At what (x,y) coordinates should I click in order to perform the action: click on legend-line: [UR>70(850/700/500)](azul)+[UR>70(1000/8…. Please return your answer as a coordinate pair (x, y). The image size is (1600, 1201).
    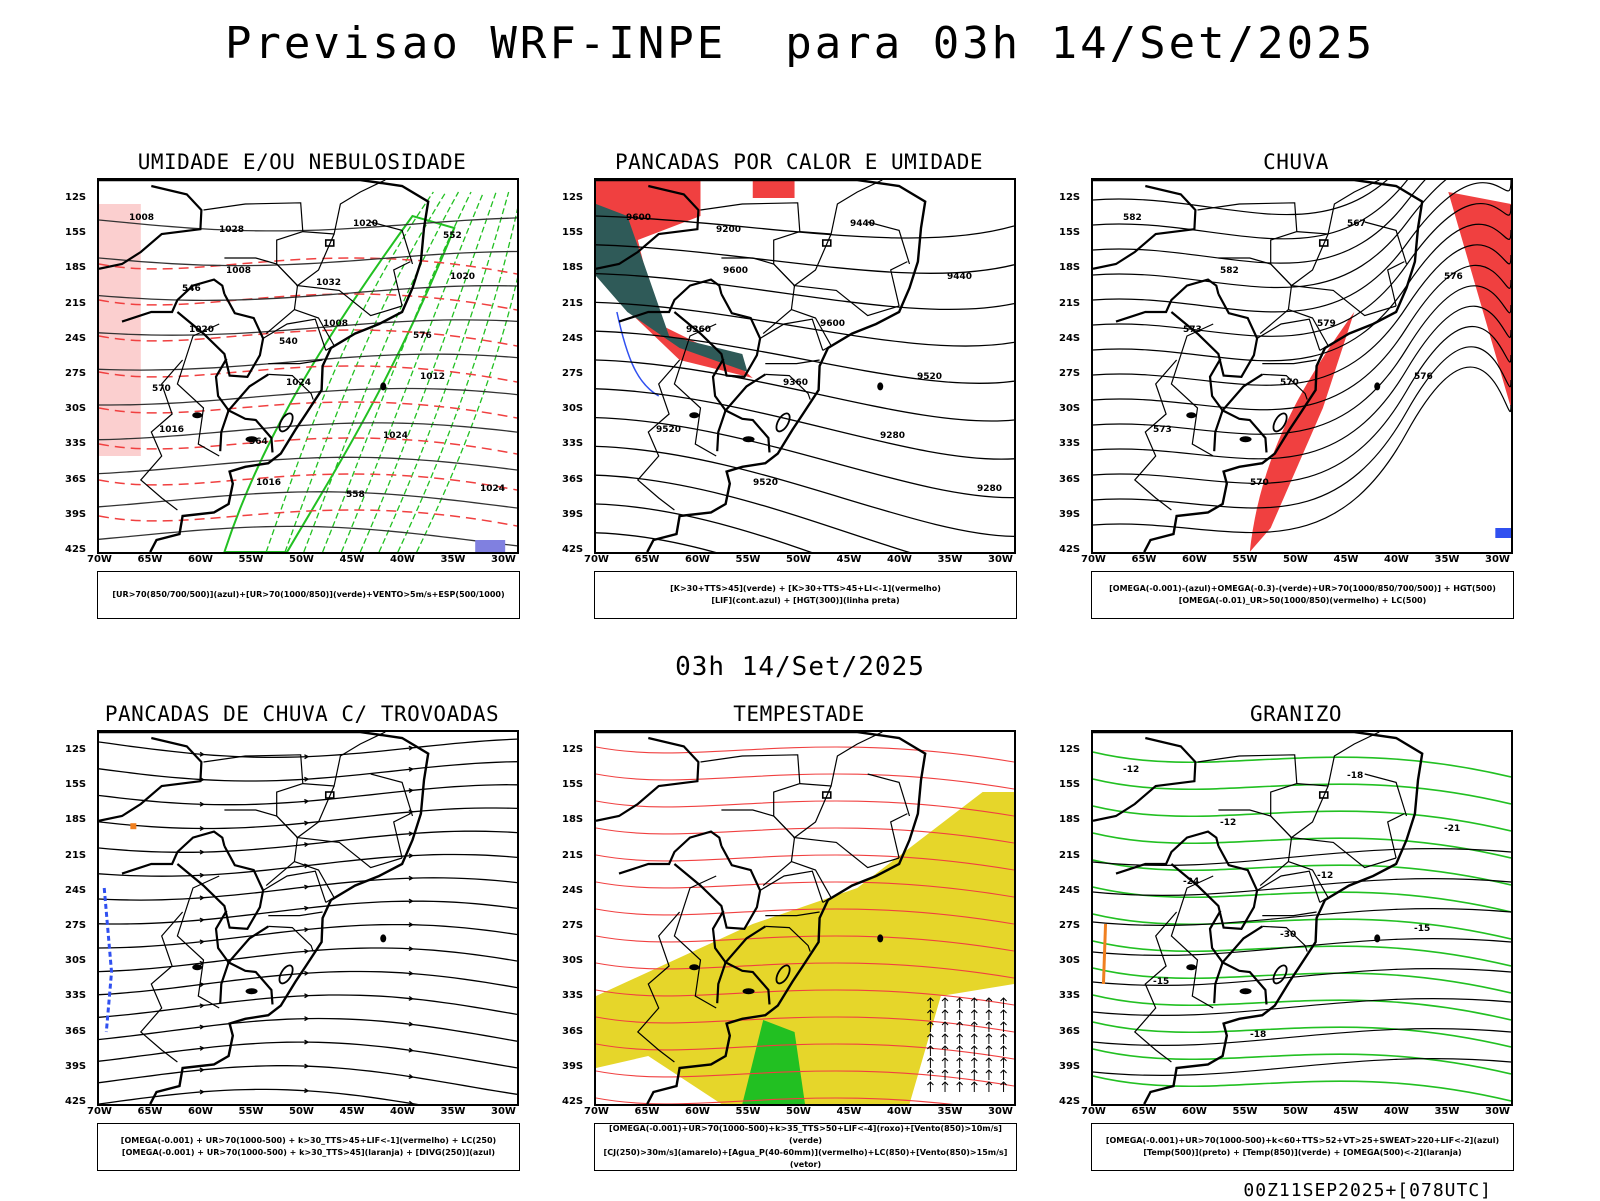
    Looking at the image, I should click on (308, 594).